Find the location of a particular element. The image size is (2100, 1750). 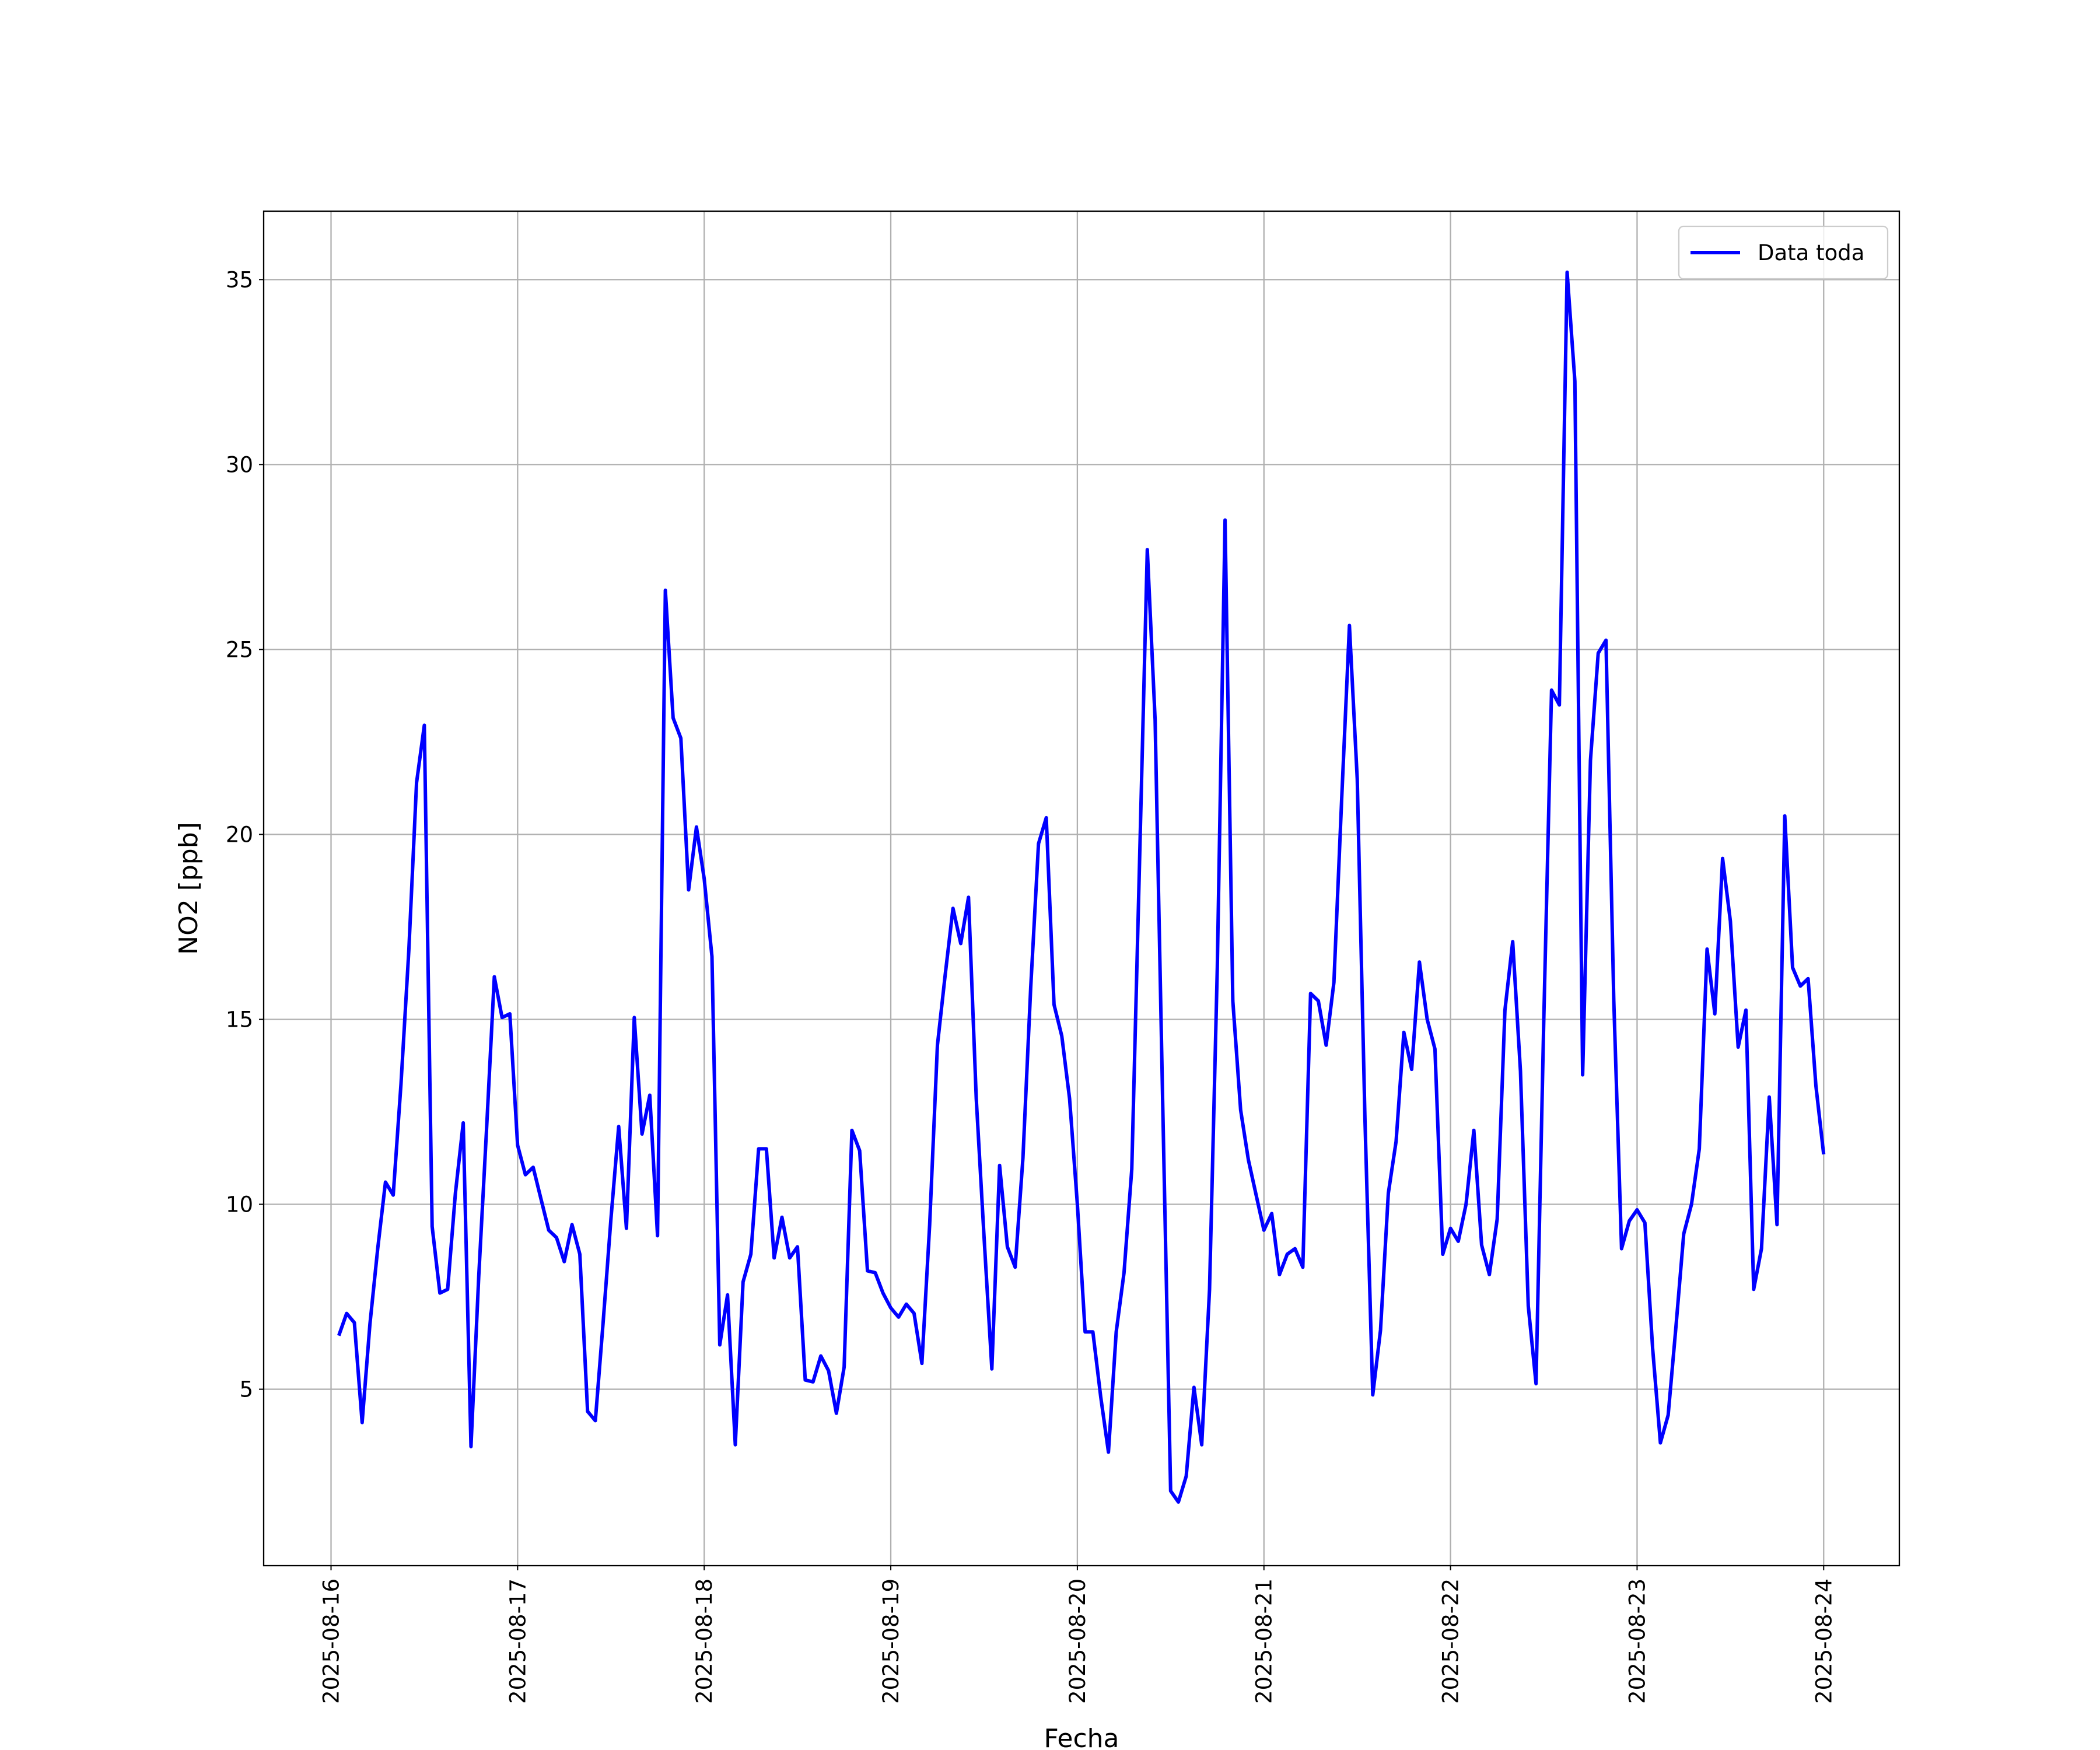

y-tick-label: 15 is located at coordinates (239, 1019).